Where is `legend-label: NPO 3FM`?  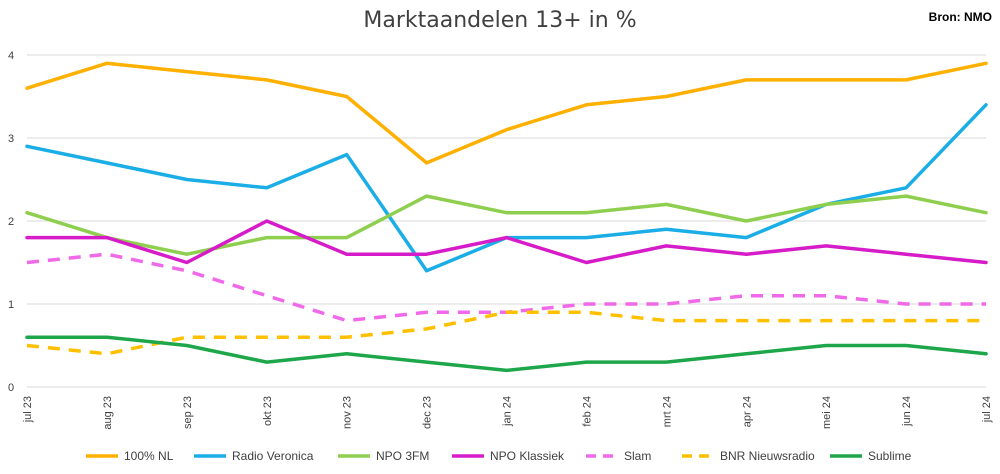
legend-label: NPO 3FM is located at coordinates (402, 456).